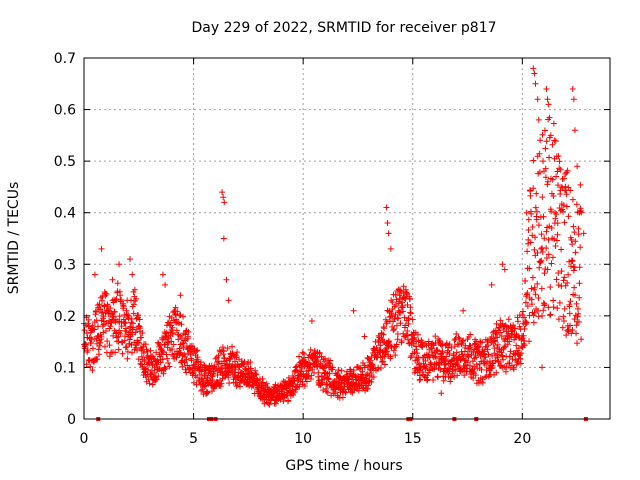  I want to click on y-tick-label: 0.1, so click(65, 368).